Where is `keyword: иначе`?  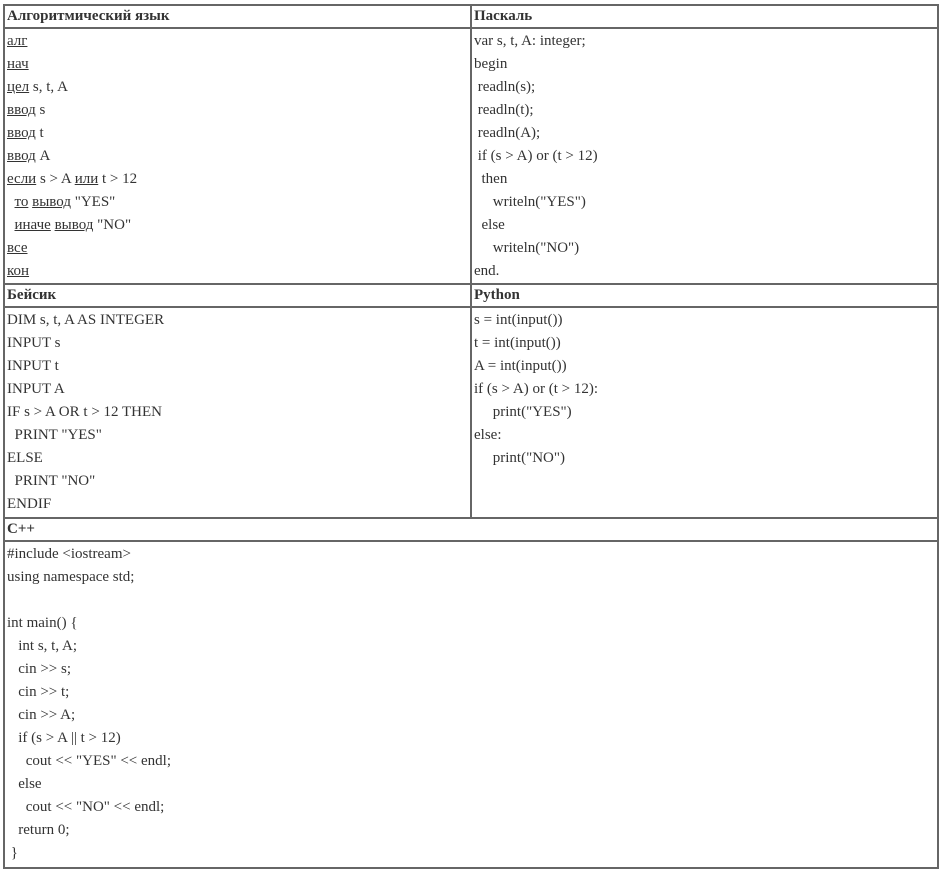
keyword: иначе is located at coordinates (32, 225).